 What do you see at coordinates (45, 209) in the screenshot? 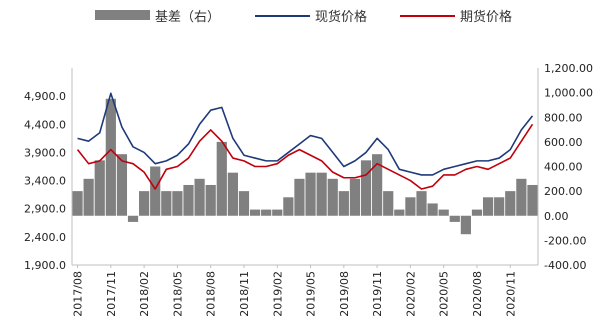
I see `y-left-tick-label: 2,900.0` at bounding box center [45, 209].